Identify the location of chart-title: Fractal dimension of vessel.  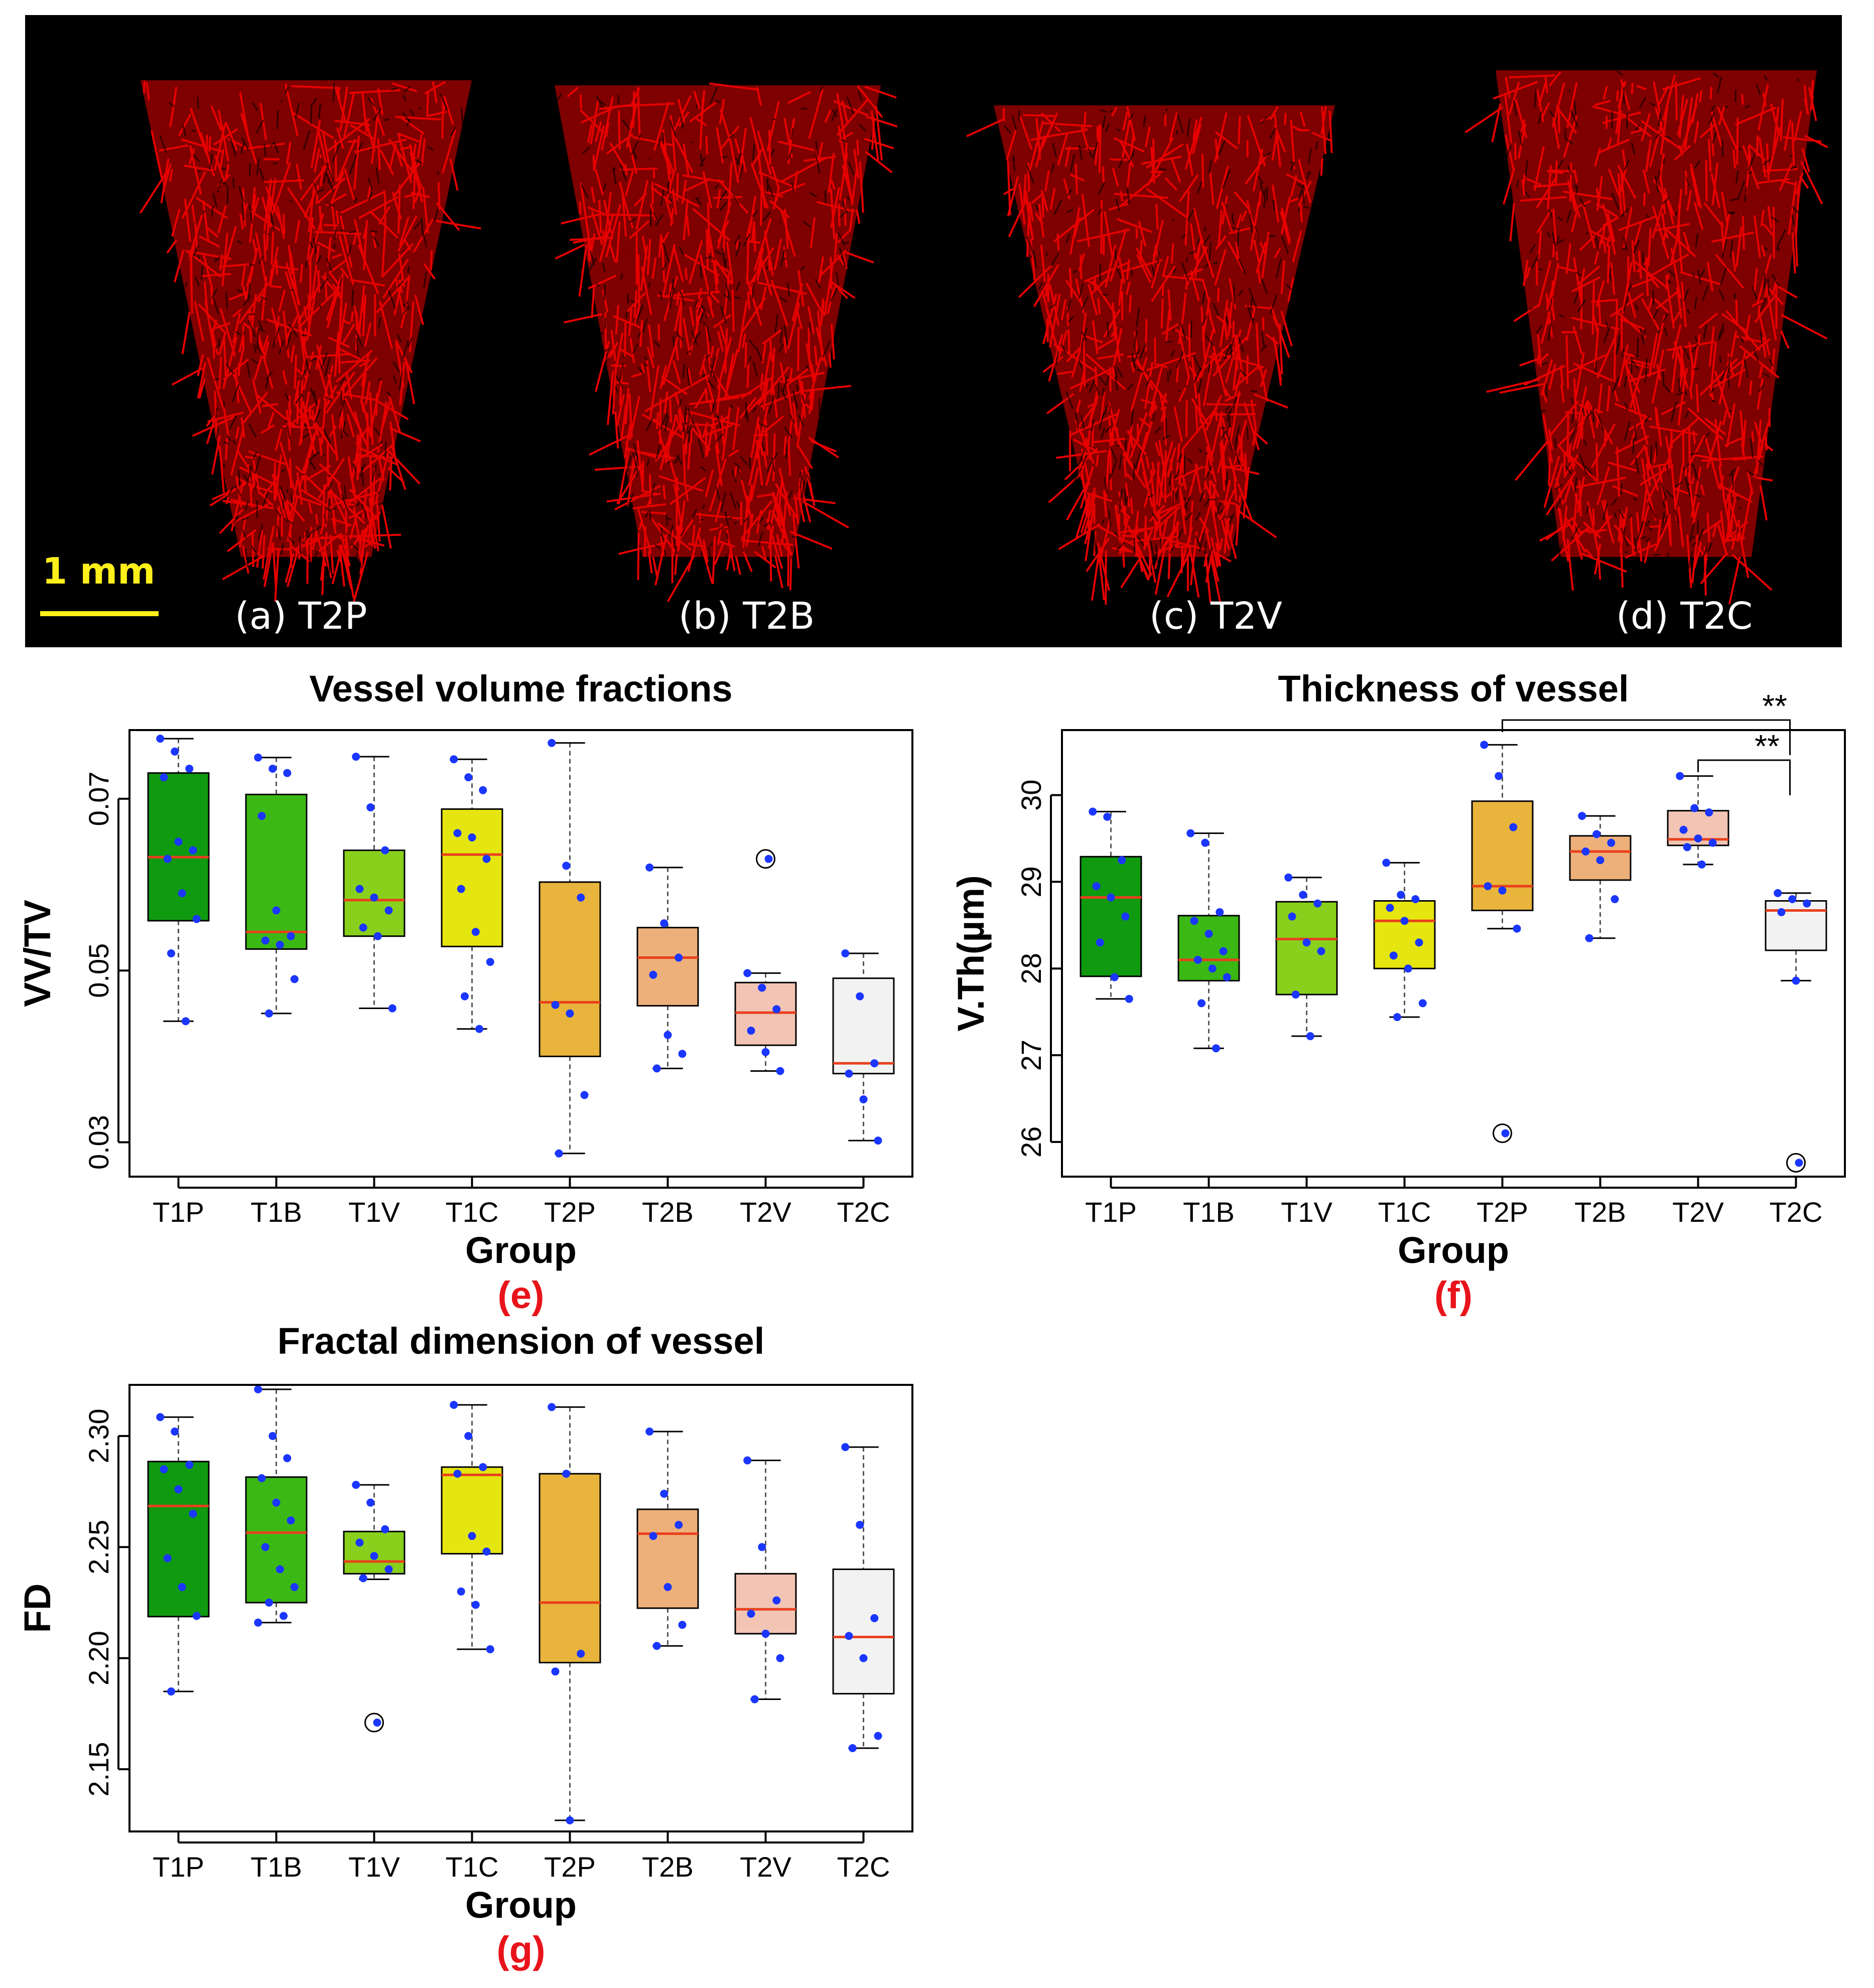
(521, 1341).